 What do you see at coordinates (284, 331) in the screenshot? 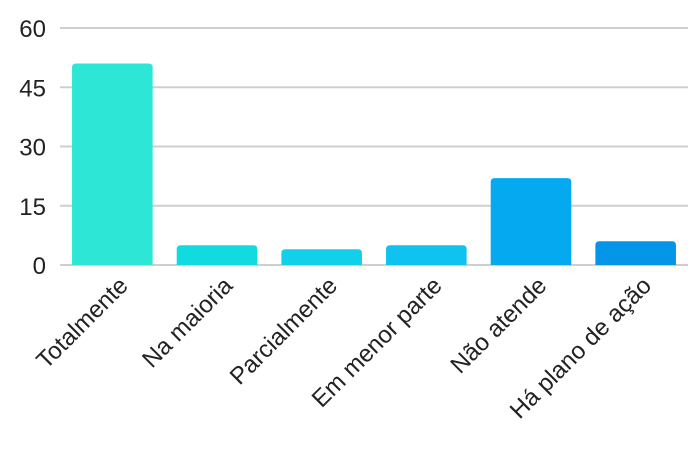
I see `category-label: Parcialmente` at bounding box center [284, 331].